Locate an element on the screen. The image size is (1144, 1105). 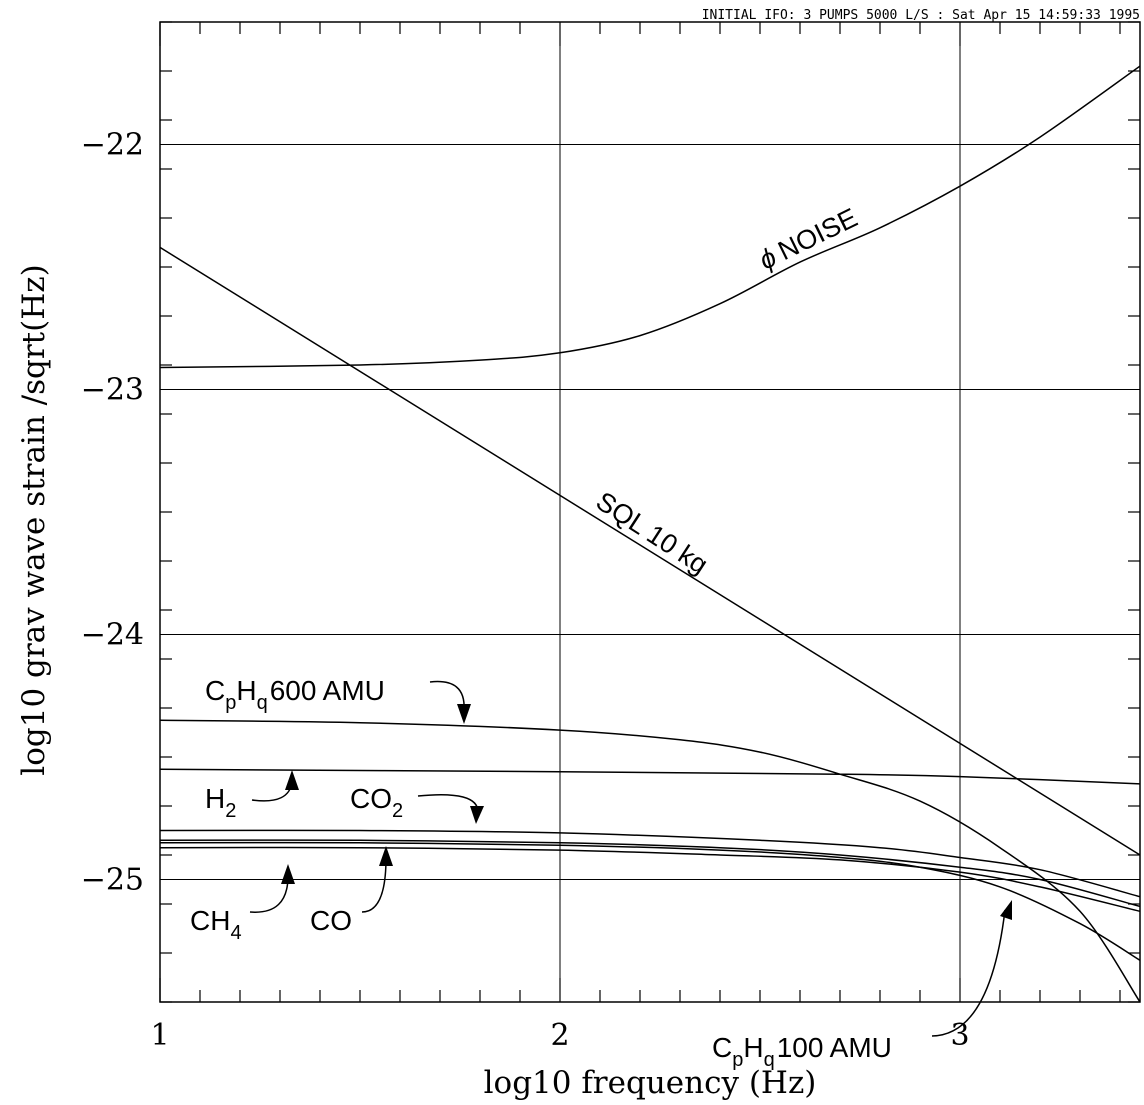
y-tick-label-3: −25 is located at coordinates (112, 880).